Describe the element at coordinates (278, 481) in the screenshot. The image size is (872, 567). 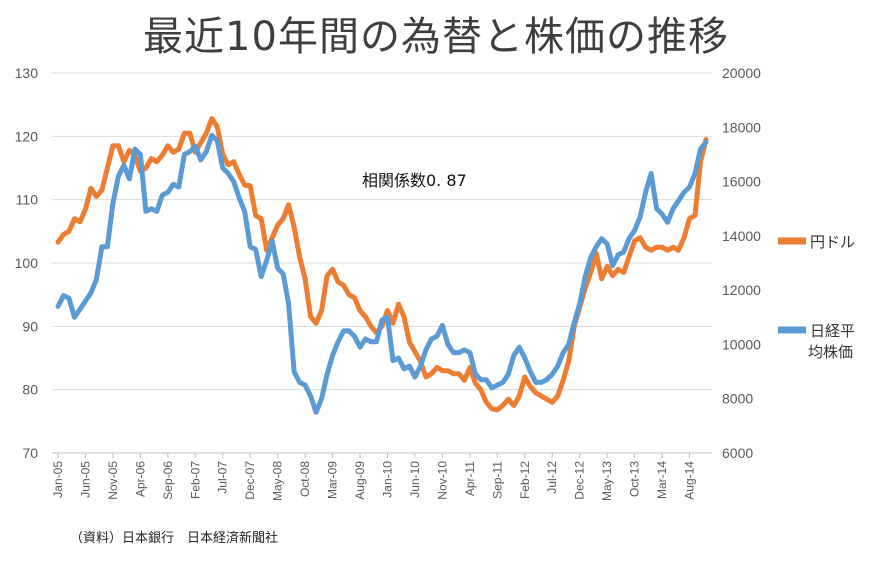
I see `x-tick-label: May-08` at that location.